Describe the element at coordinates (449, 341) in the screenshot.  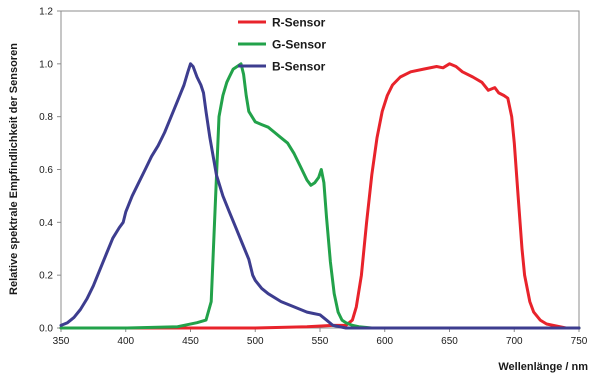
I see `x-tick-label: 650` at that location.